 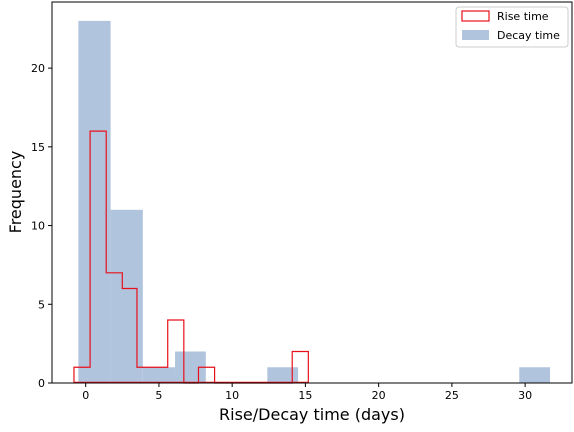 I want to click on y-axis: 0 5 10 15 20, so click(x=41, y=226).